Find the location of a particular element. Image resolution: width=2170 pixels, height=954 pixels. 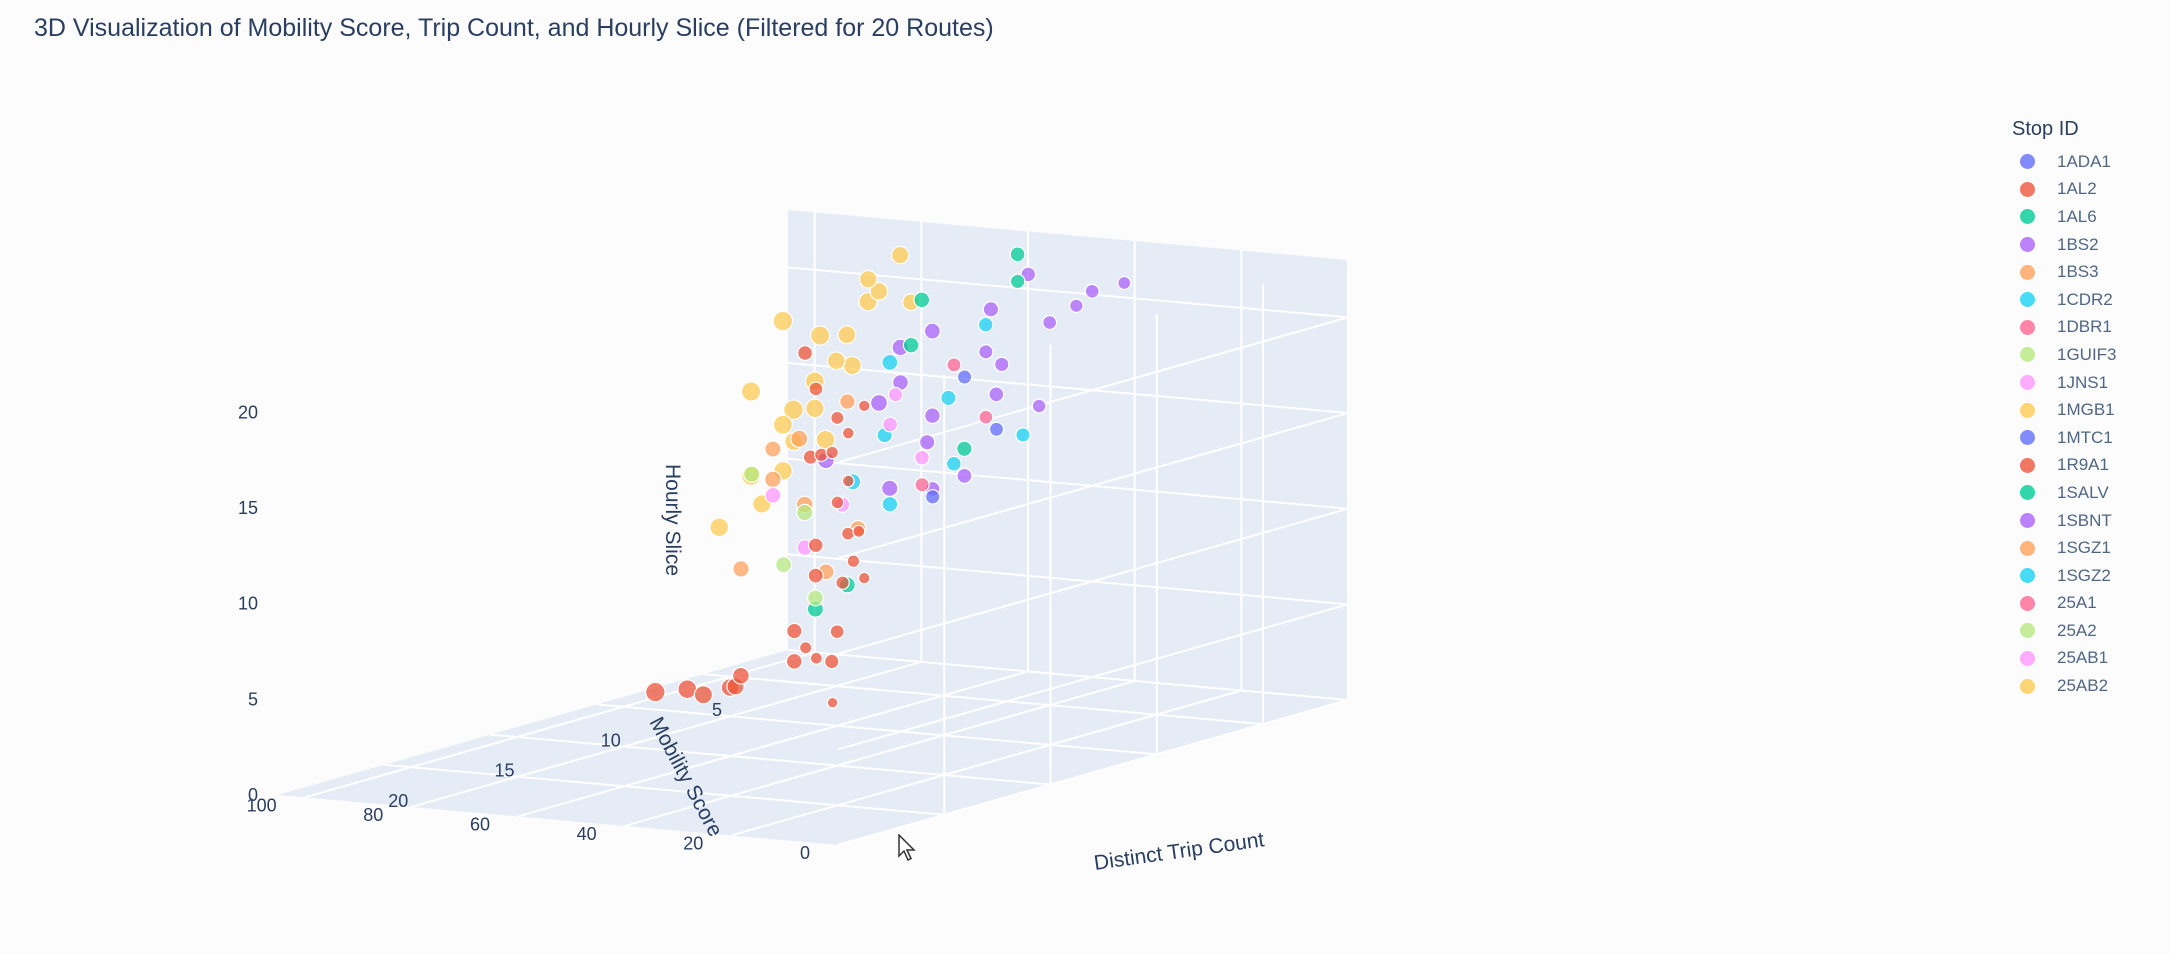

legend-item-1mtc1: 1MTC1 is located at coordinates (2087, 438).